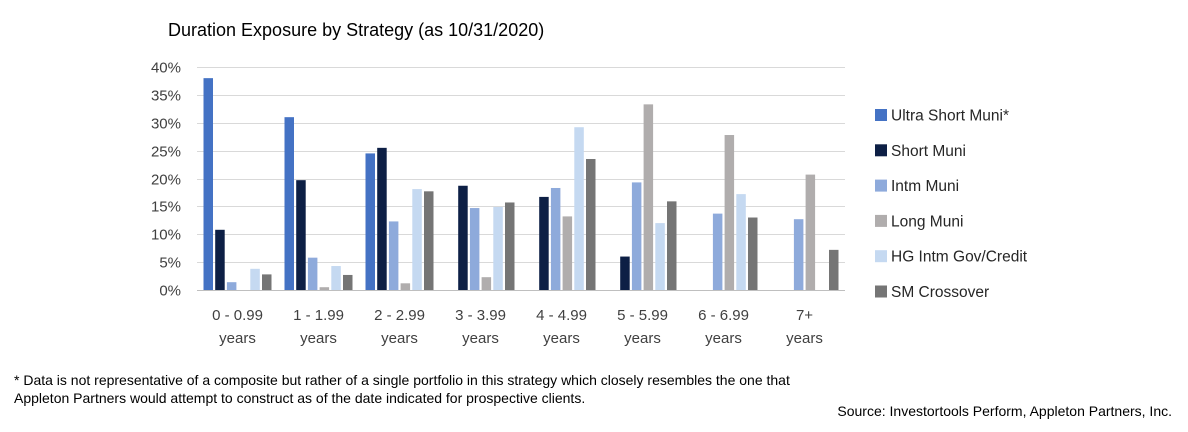 The image size is (1188, 432). What do you see at coordinates (950, 116) in the screenshot?
I see `legend-label: Ultra Short Muni*` at bounding box center [950, 116].